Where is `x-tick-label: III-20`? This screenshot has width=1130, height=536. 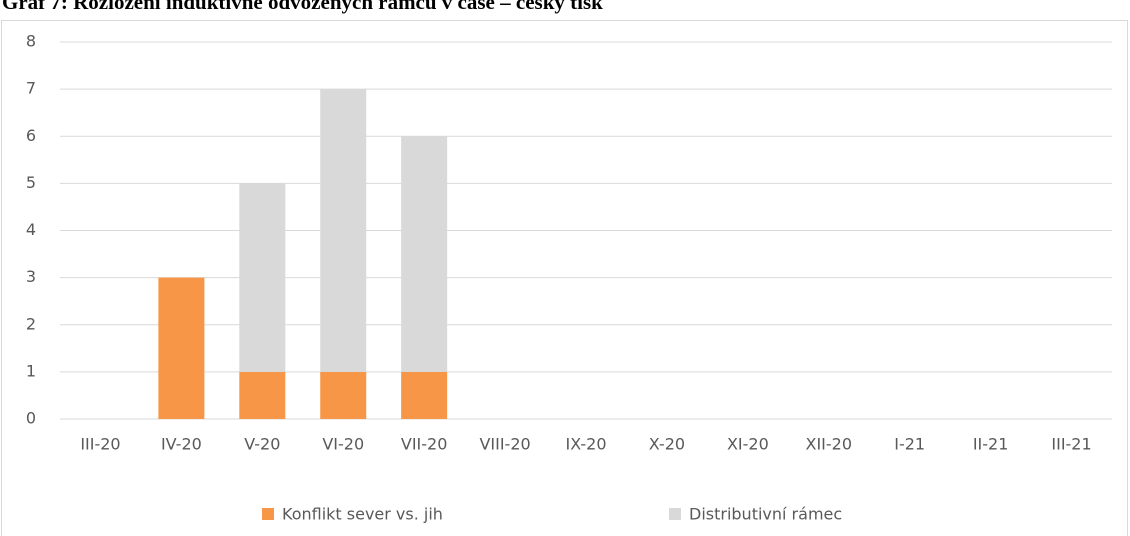
x-tick-label: III-20 is located at coordinates (100, 444).